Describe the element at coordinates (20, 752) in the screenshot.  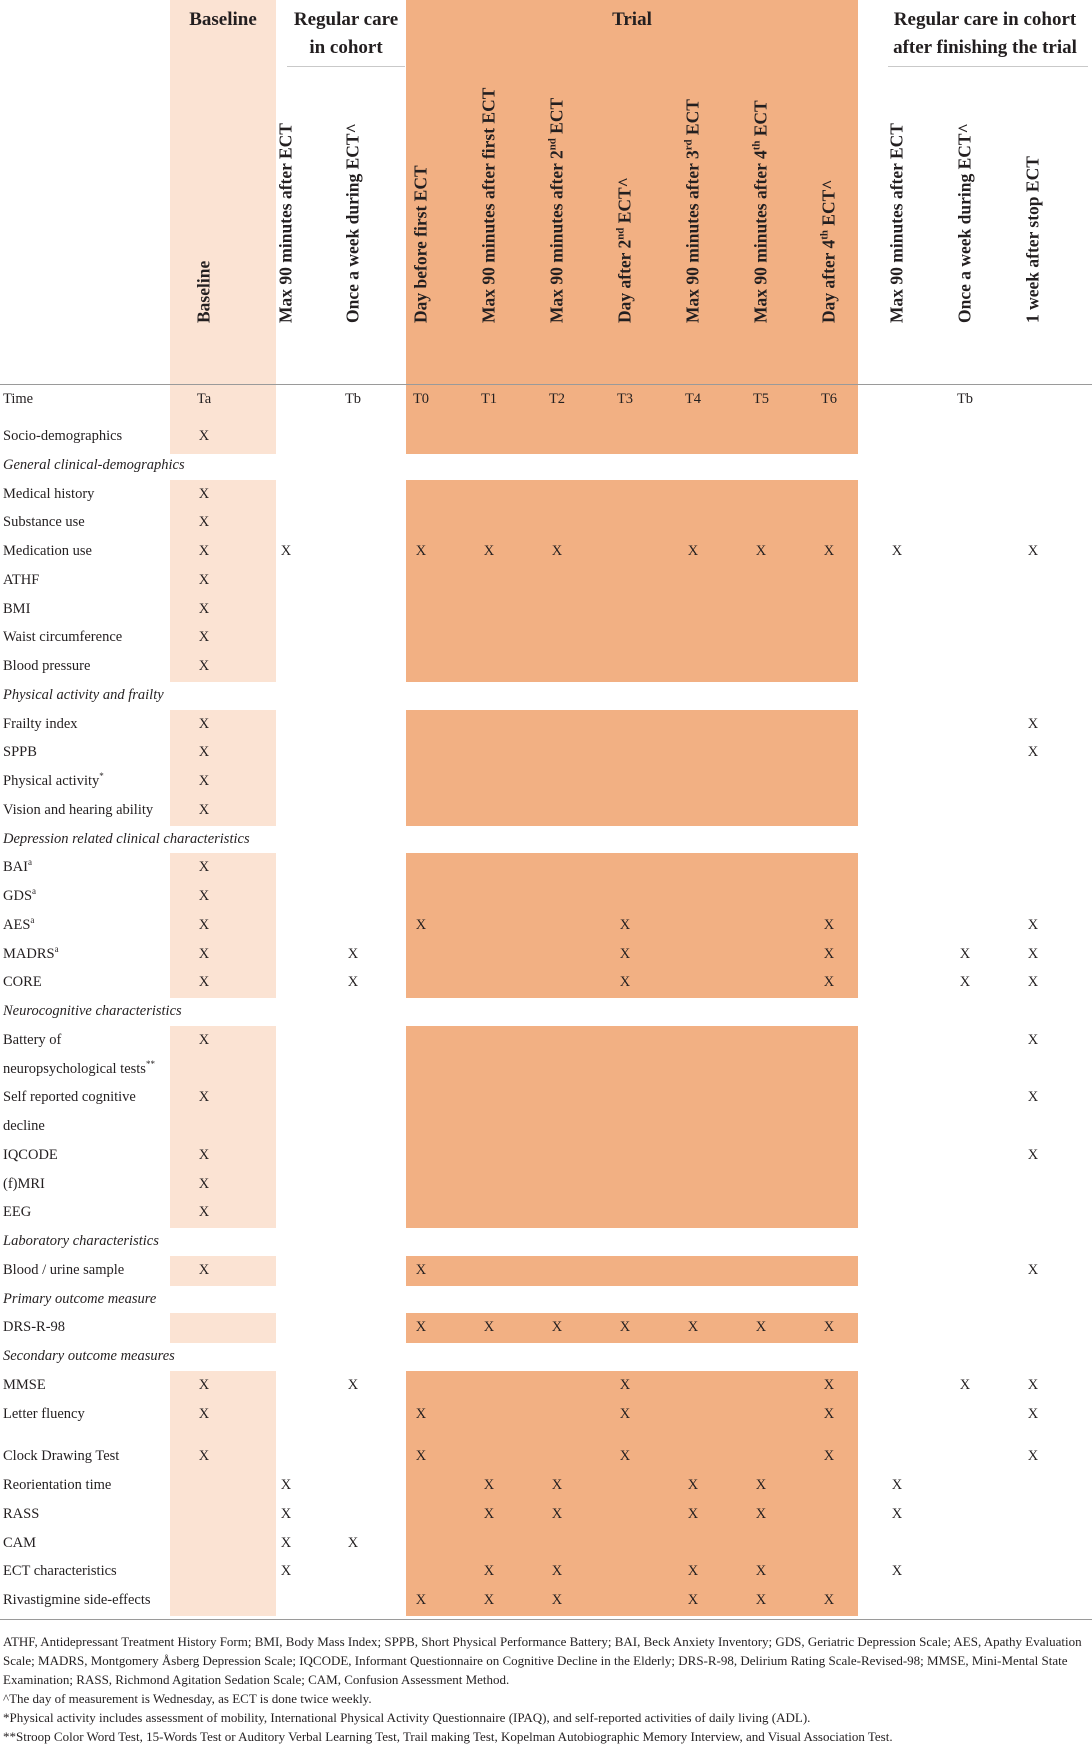
I see `row-label: SPPB` at that location.